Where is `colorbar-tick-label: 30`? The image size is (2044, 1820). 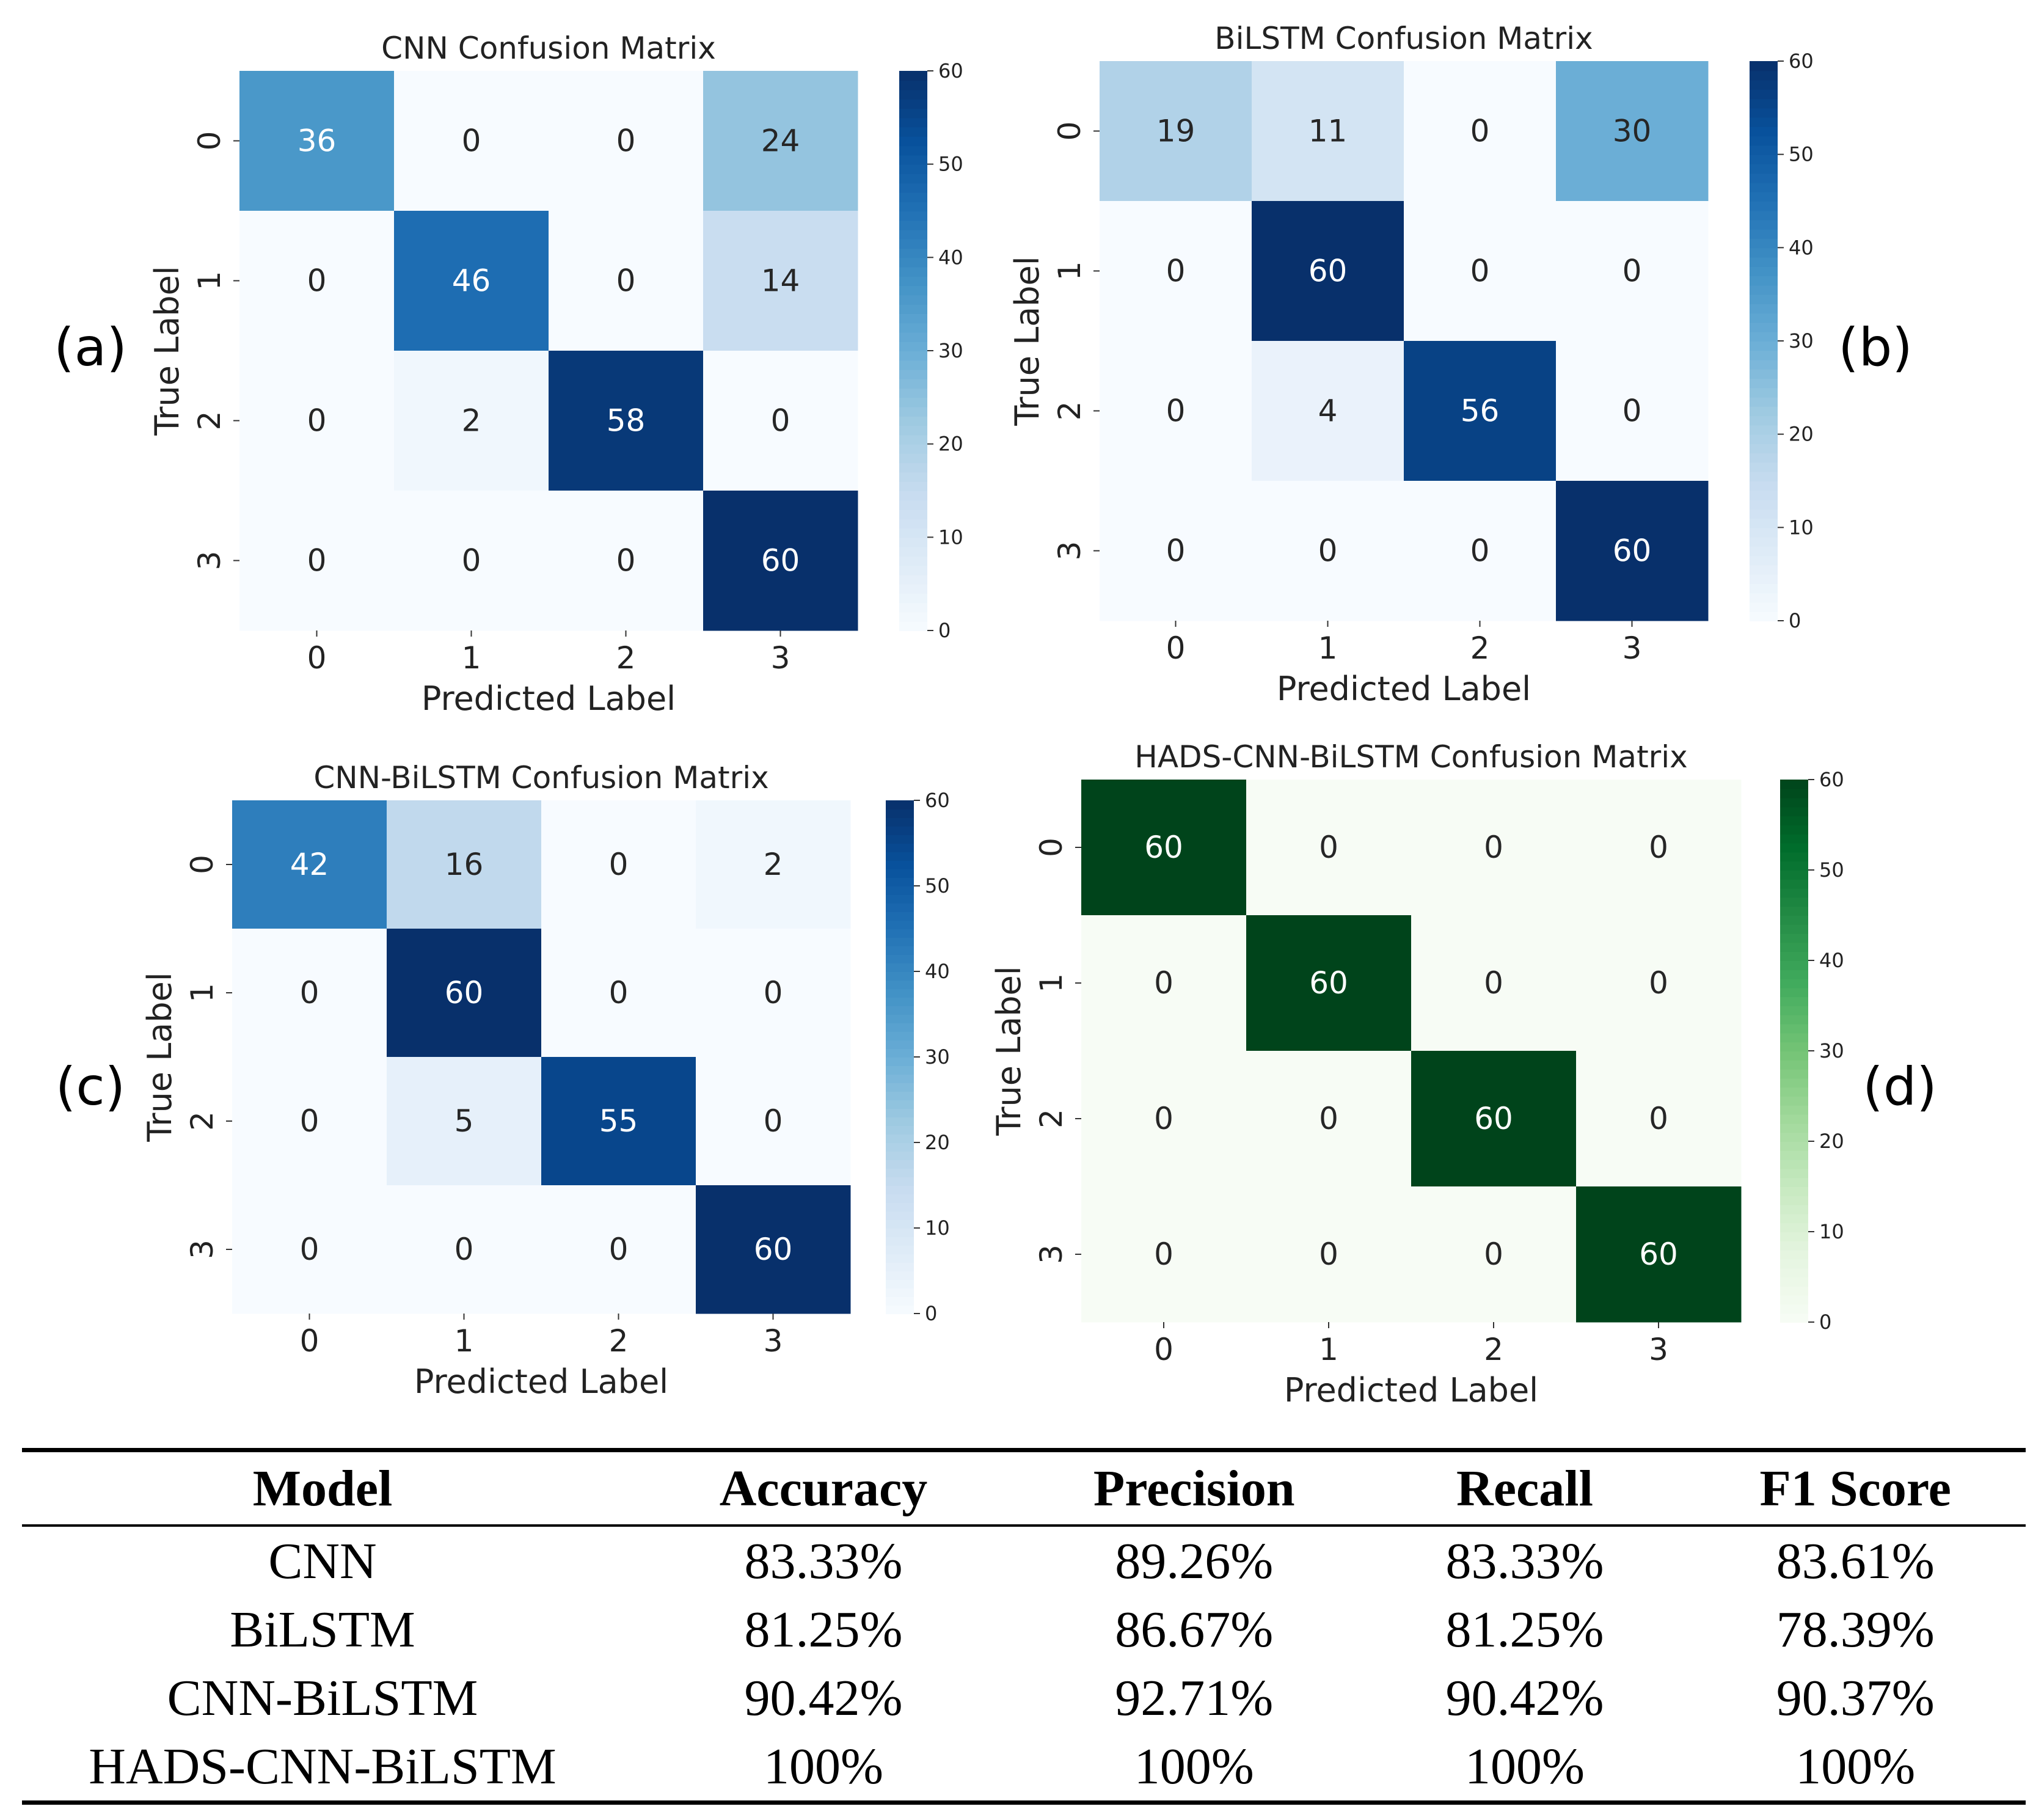
colorbar-tick-label: 30 is located at coordinates (951, 350).